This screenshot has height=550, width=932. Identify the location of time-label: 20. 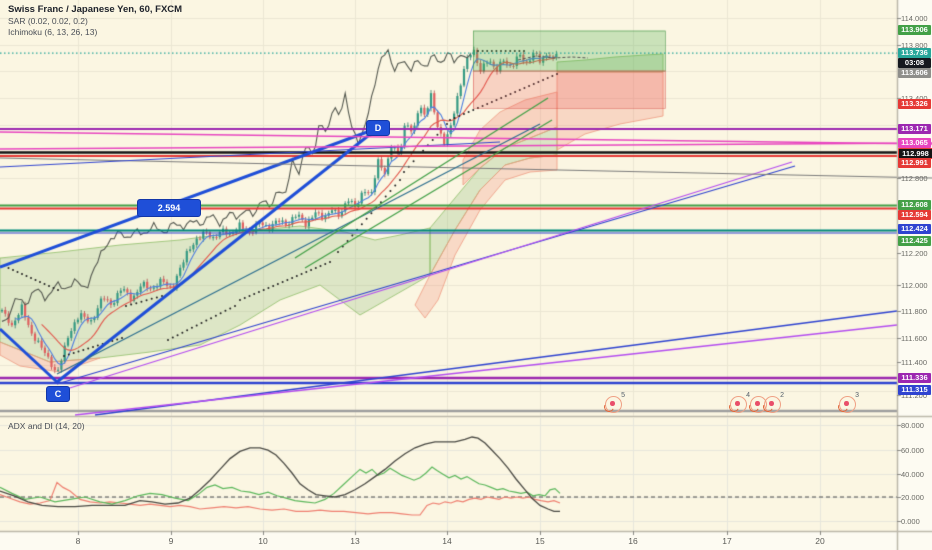
(820, 541).